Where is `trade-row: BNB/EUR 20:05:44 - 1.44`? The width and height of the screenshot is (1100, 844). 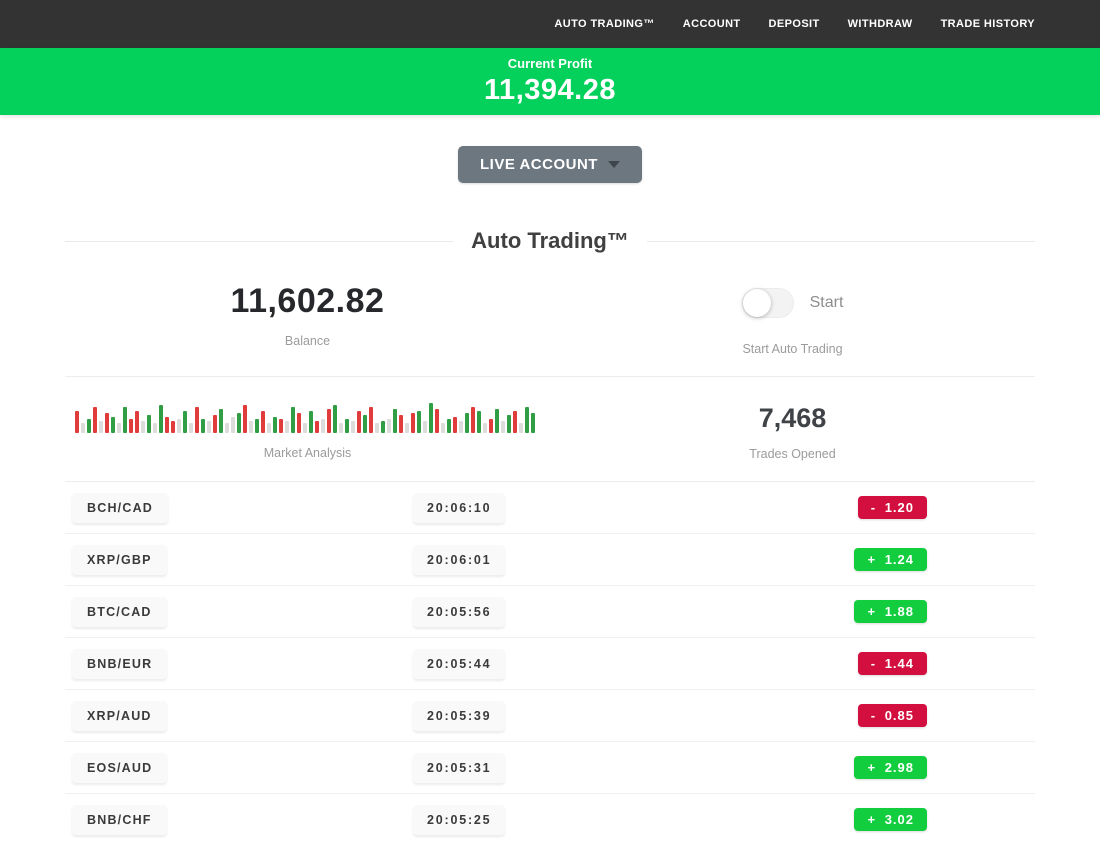
trade-row: BNB/EUR 20:05:44 - 1.44 is located at coordinates (550, 664).